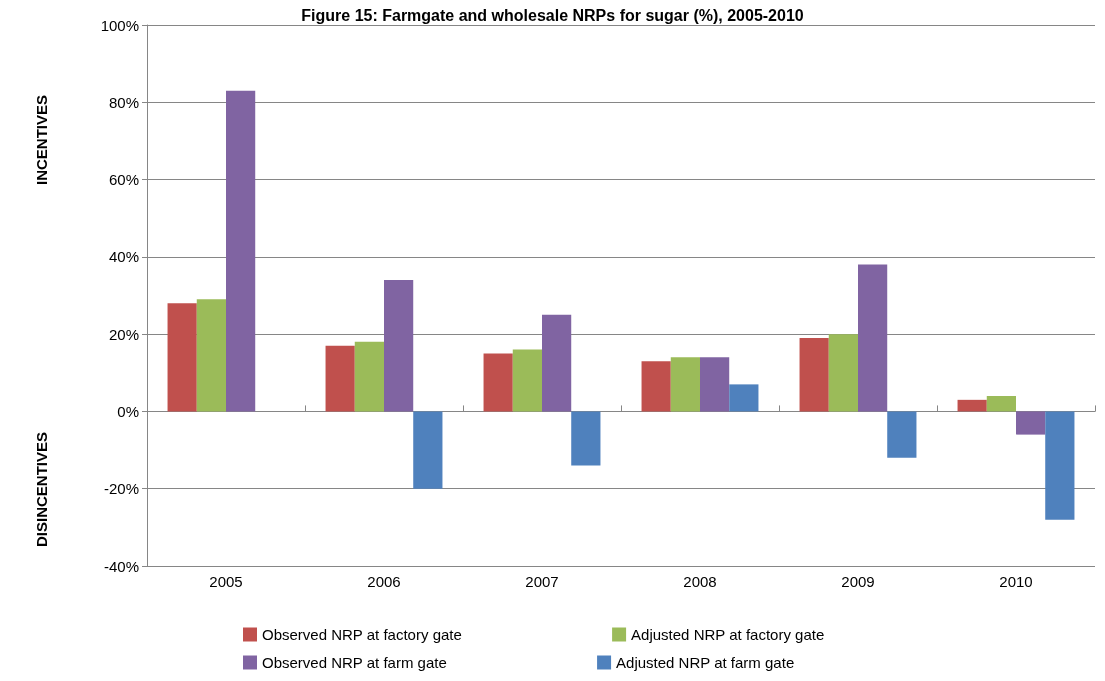  What do you see at coordinates (362, 634) in the screenshot?
I see `legend-label: Observed NRP at factory gate` at bounding box center [362, 634].